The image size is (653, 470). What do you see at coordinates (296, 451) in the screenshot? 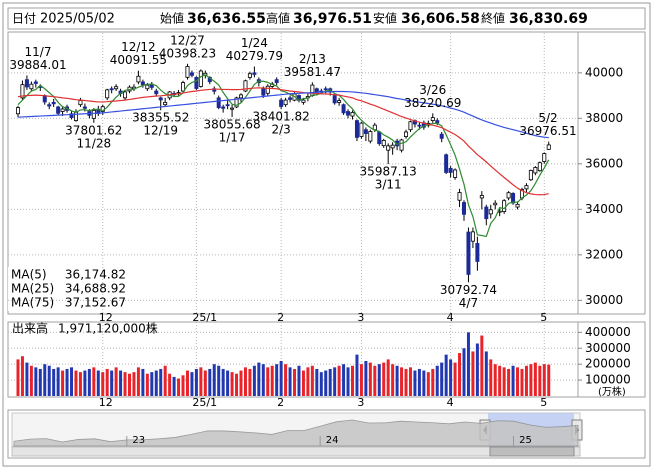
I see `scrollbar` at bounding box center [296, 451].